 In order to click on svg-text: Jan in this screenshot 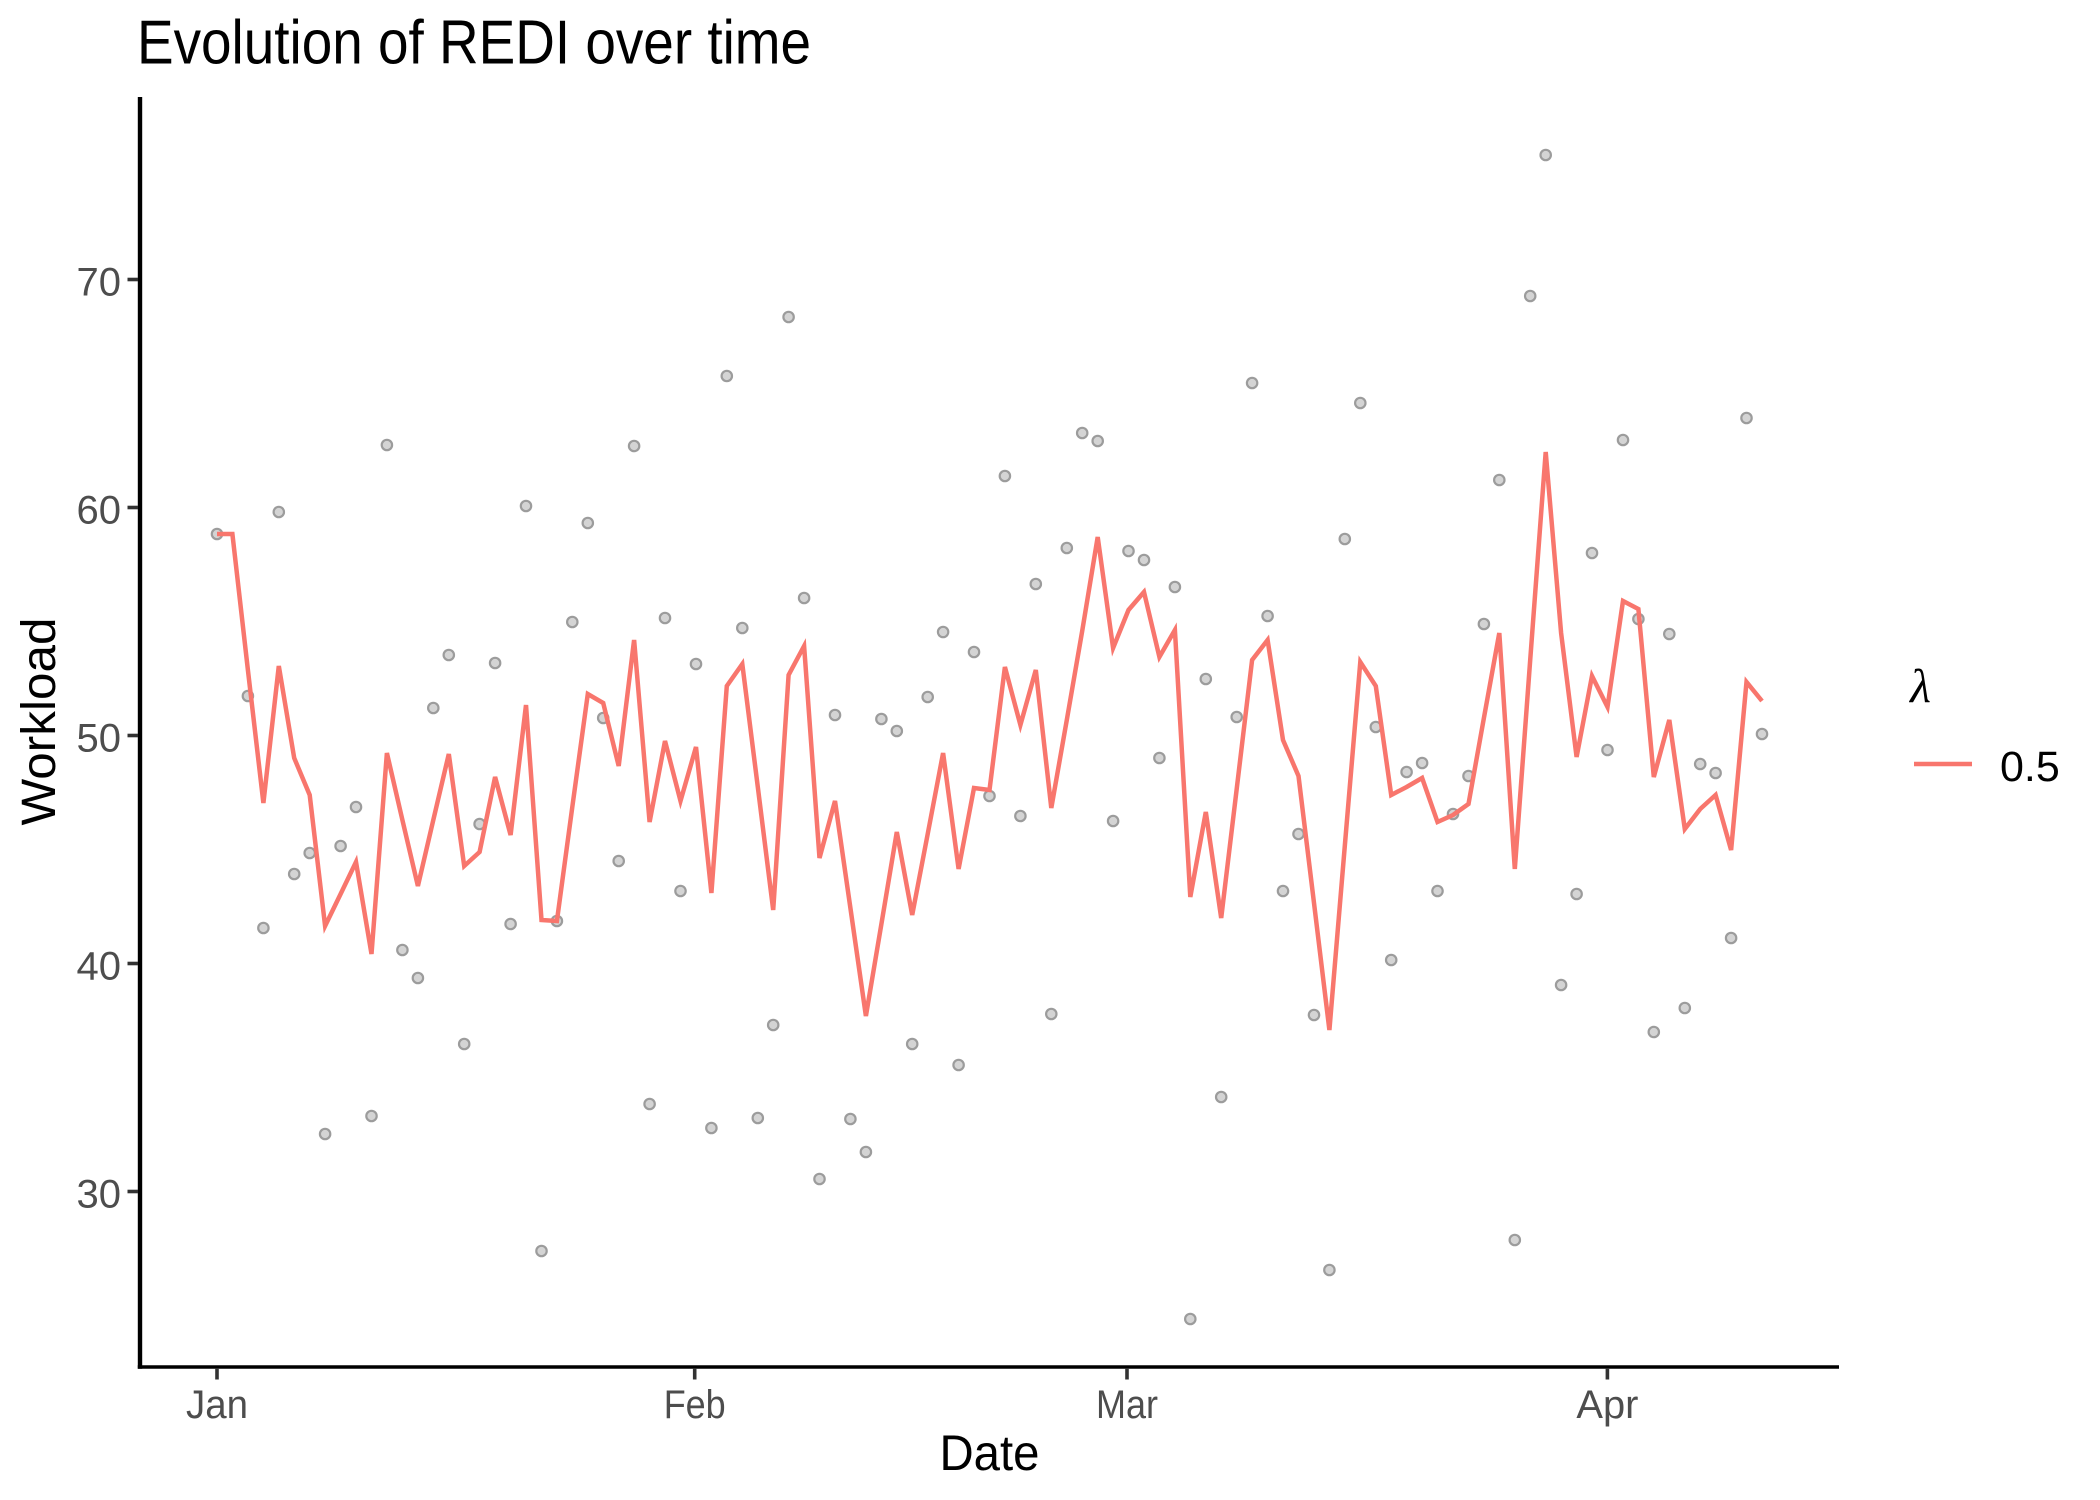, I will do `click(217, 1405)`.